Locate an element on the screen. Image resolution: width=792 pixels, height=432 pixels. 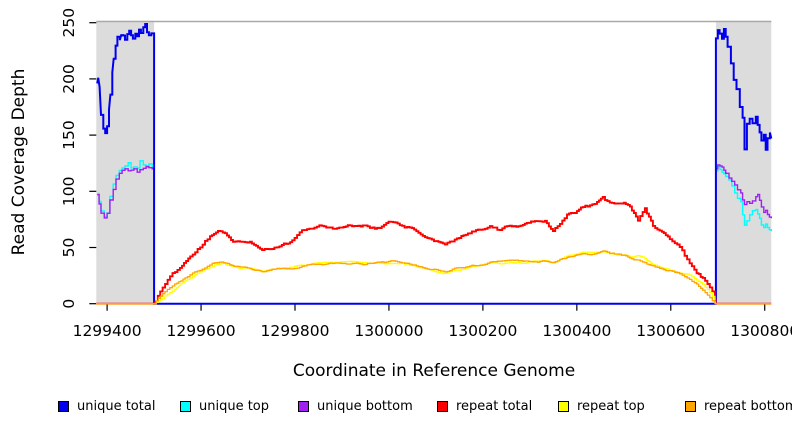
legend-label-unique-top: unique top is located at coordinates (234, 406).